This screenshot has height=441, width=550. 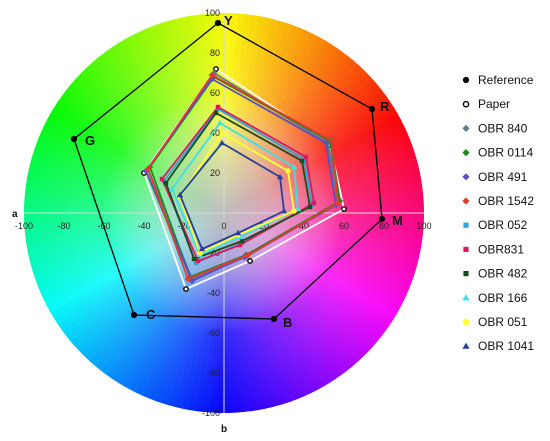 What do you see at coordinates (90, 140) in the screenshot?
I see `vertex-label-g: G` at bounding box center [90, 140].